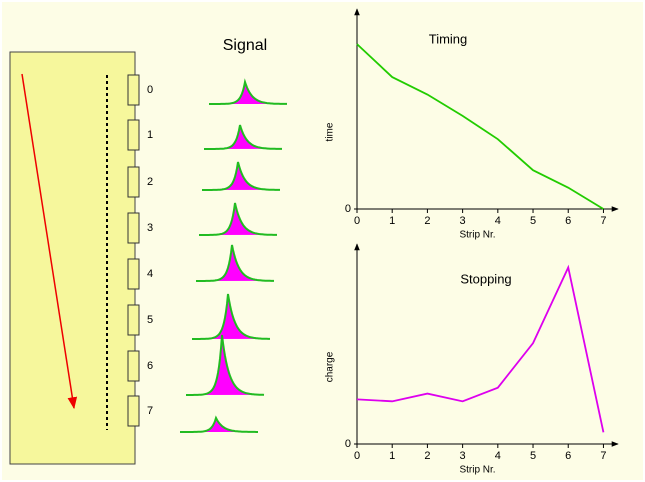 This screenshot has height=482, width=645. I want to click on strip-label: 6, so click(150, 366).